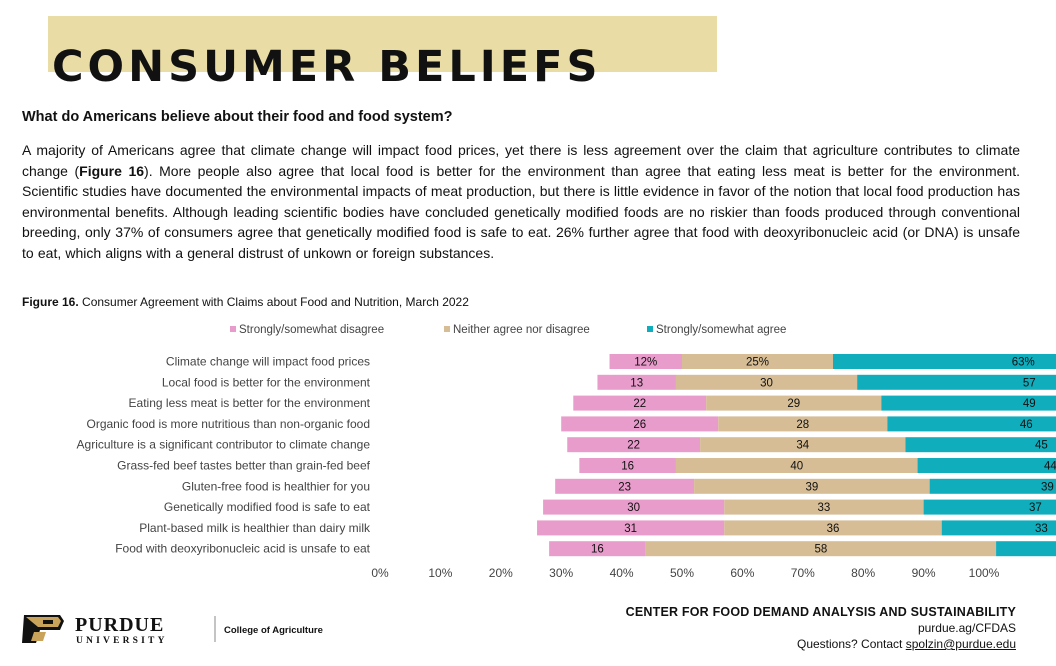 The width and height of the screenshot is (1056, 666). Describe the element at coordinates (440, 573) in the screenshot. I see `x-tick-label: 10%` at that location.